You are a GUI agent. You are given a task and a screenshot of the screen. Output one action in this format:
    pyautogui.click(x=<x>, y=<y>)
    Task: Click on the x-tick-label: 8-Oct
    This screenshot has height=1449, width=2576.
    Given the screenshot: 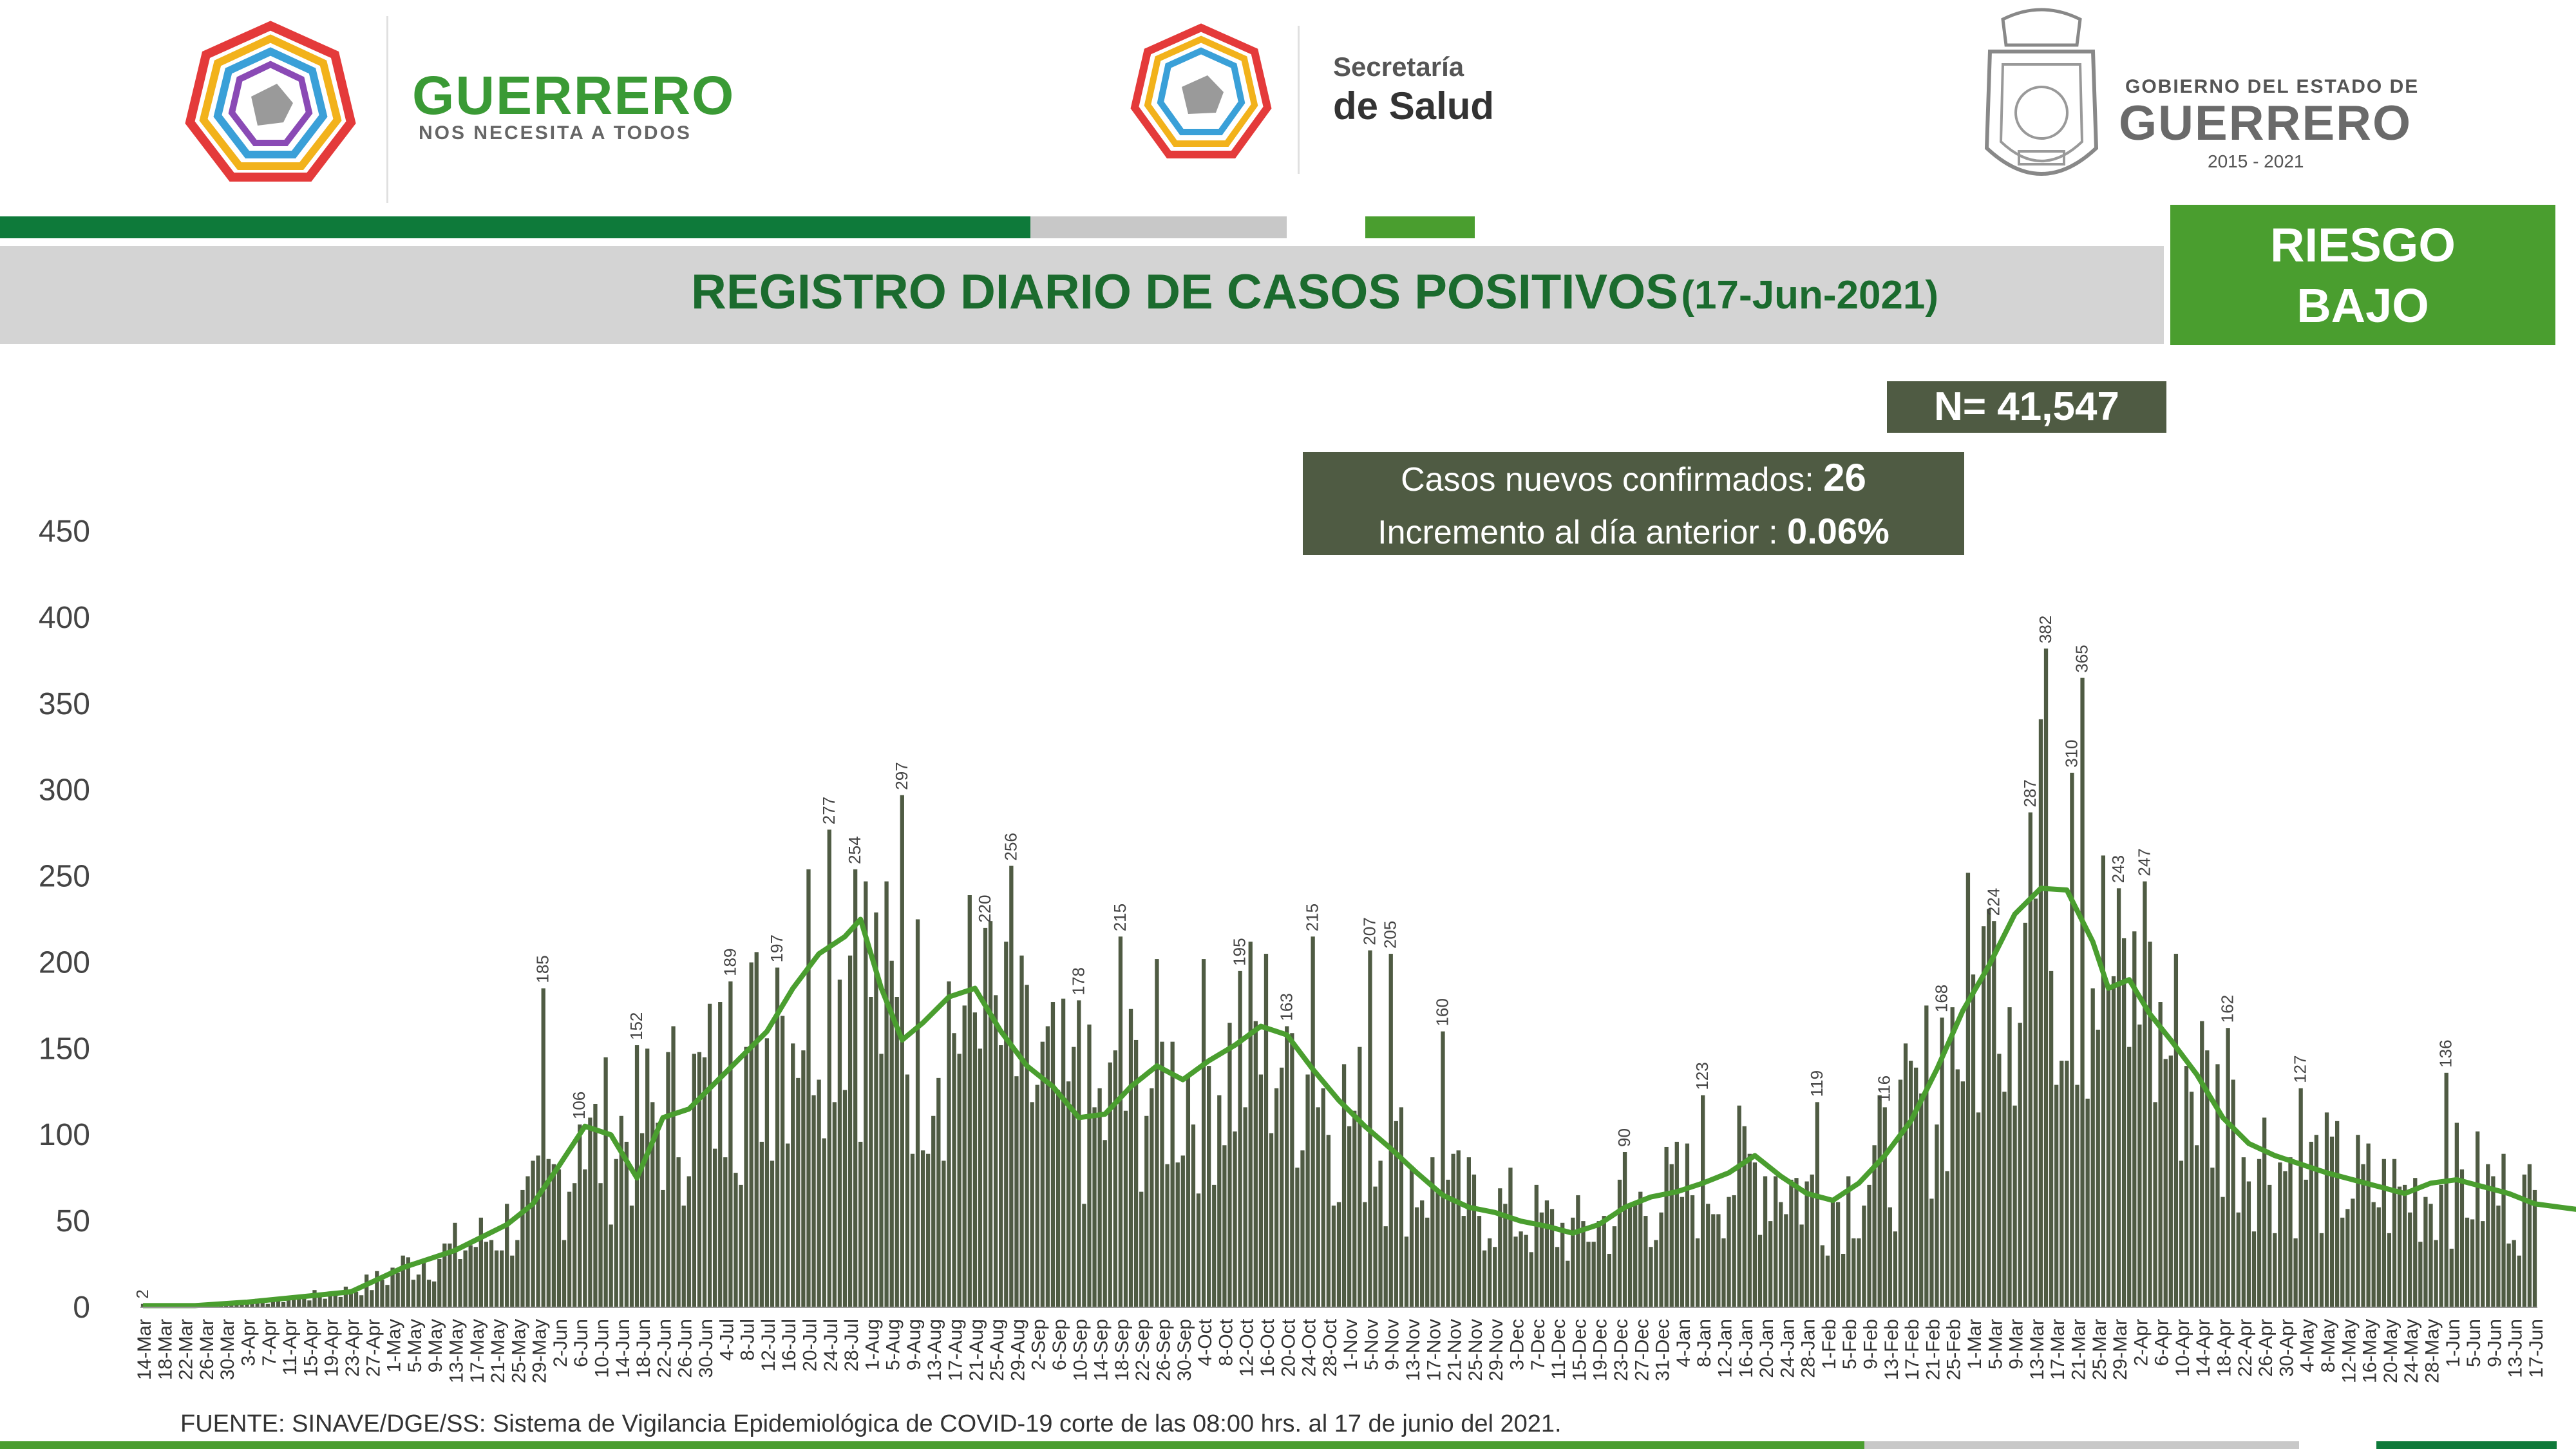 What is the action you would take?
    pyautogui.click(x=1225, y=1342)
    